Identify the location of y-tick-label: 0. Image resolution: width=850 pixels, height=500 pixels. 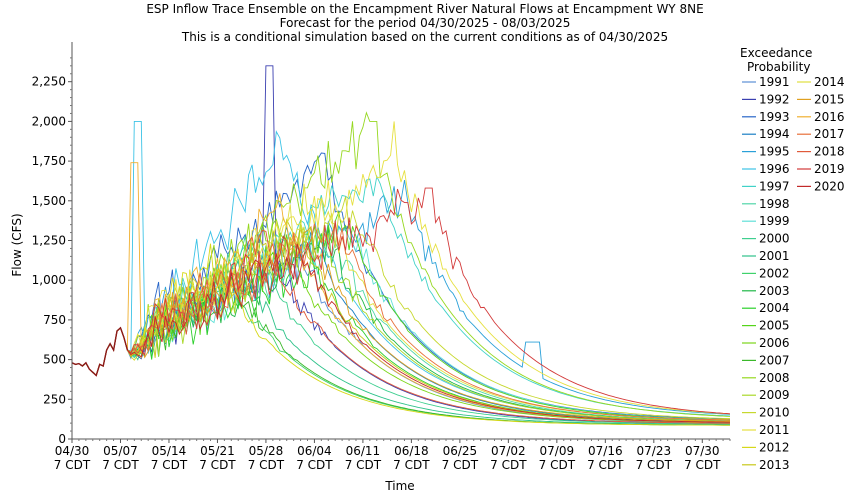
(62, 439).